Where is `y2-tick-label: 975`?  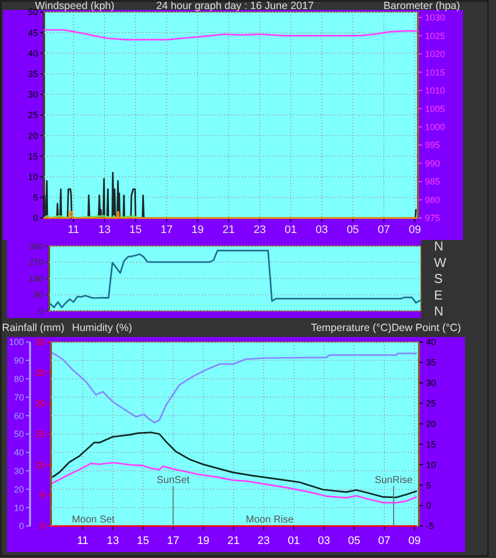 y2-tick-label: 975 is located at coordinates (432, 218).